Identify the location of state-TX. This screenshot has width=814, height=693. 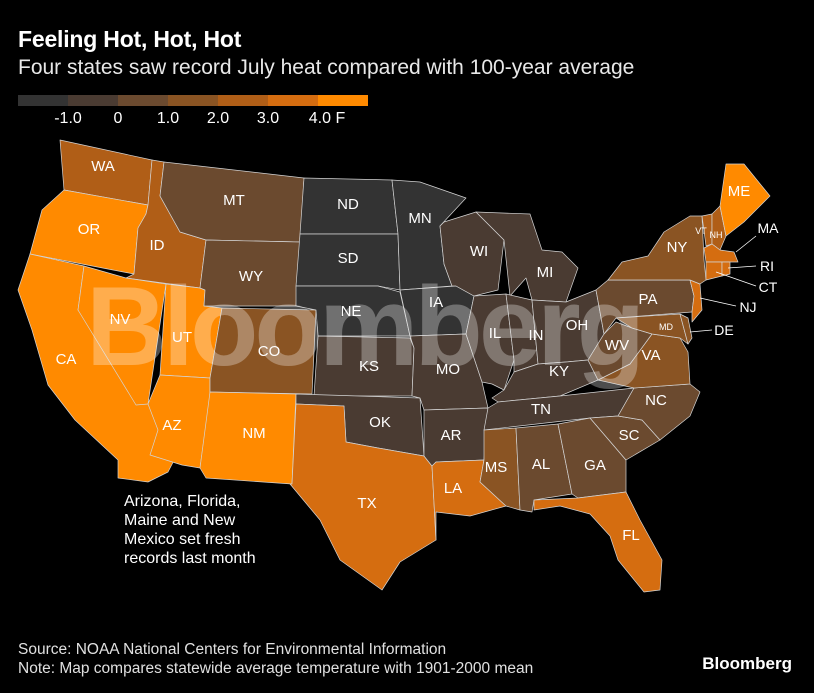
(363, 497).